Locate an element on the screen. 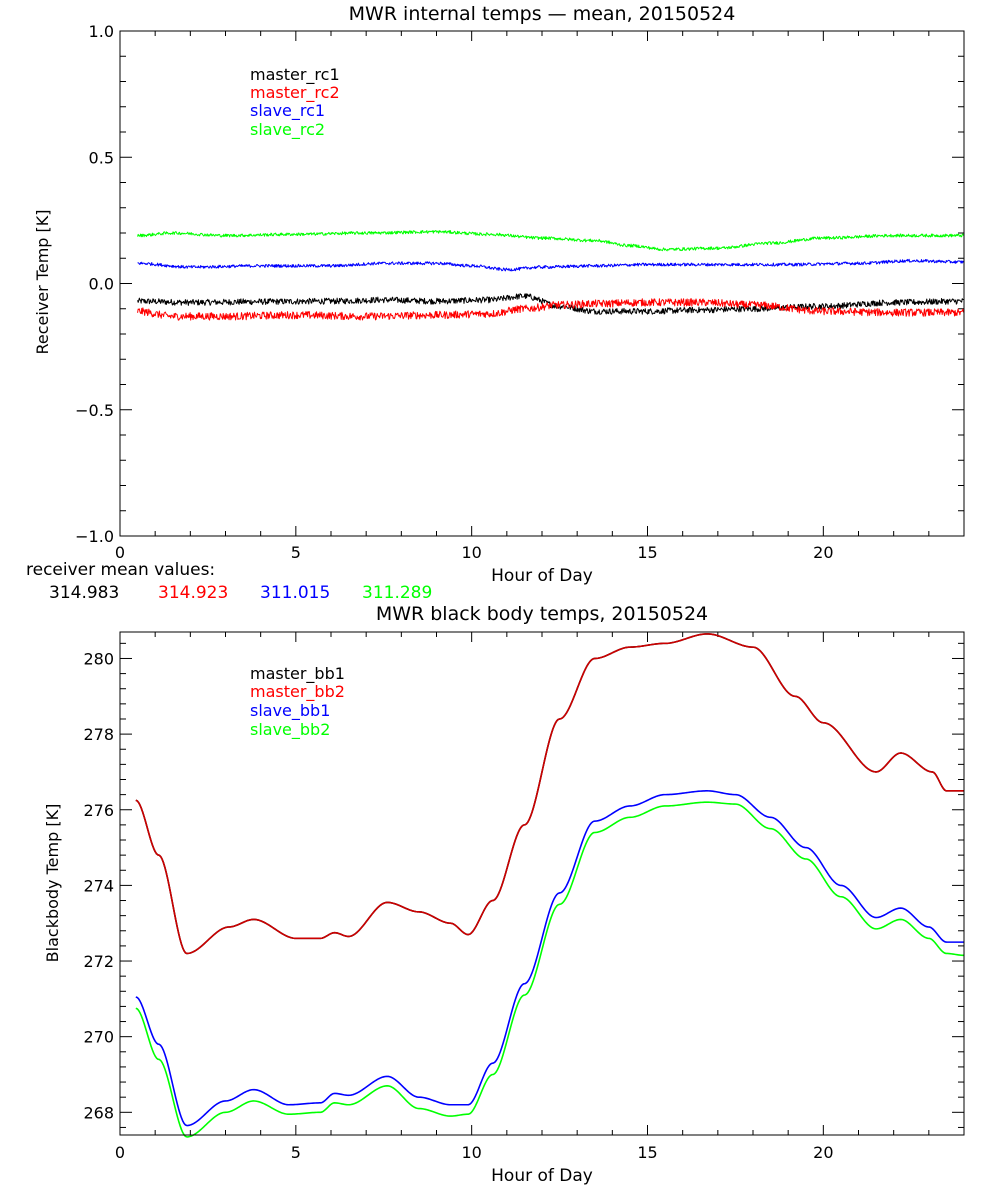 The height and width of the screenshot is (1204, 1000). series-line-slave-rc2 is located at coordinates (551, 240).